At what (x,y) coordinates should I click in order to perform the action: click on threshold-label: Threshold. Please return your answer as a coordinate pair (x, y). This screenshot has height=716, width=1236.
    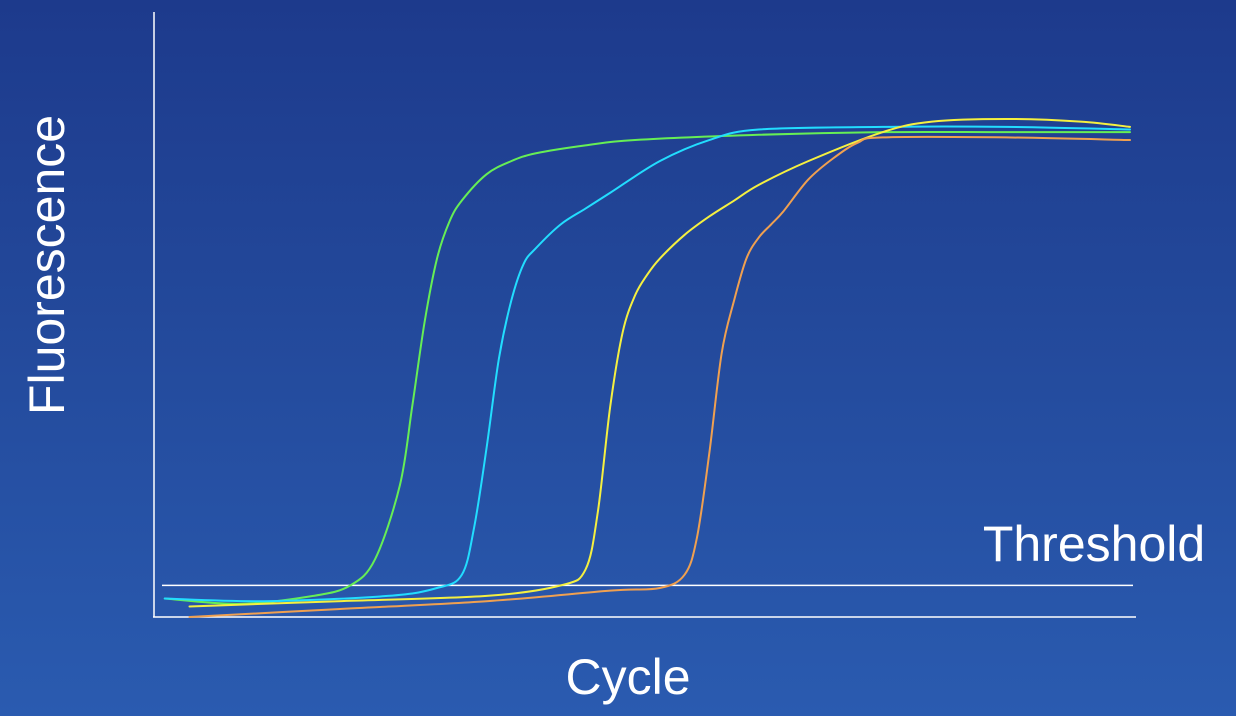
    Looking at the image, I should click on (1094, 544).